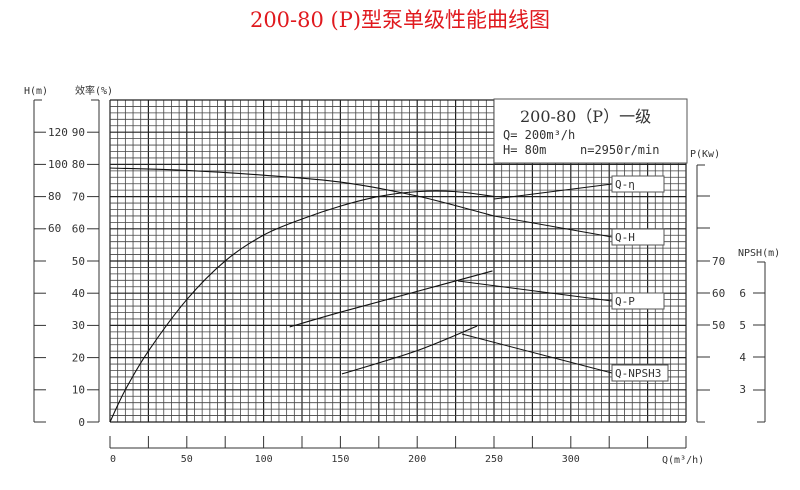 This screenshot has width=800, height=490. I want to click on h-axis-label: H(m), so click(36, 91).